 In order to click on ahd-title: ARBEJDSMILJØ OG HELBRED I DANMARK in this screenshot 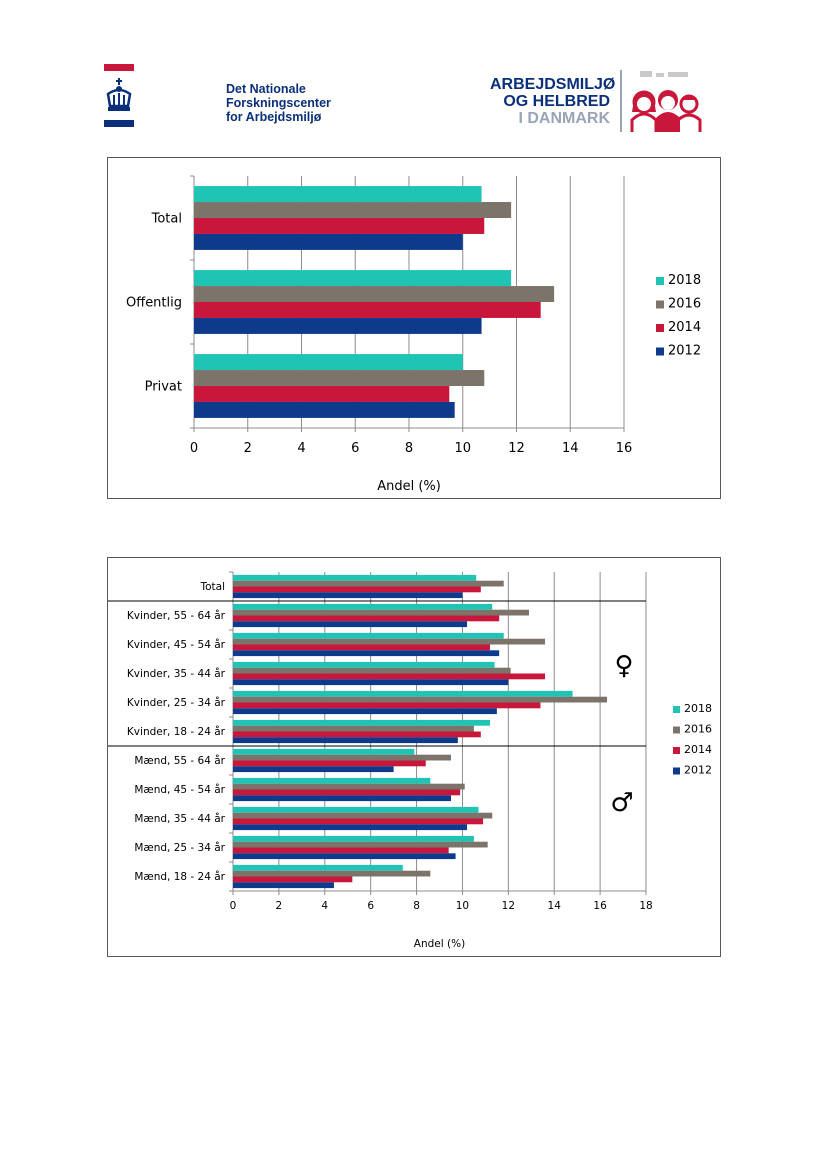, I will do `click(553, 101)`.